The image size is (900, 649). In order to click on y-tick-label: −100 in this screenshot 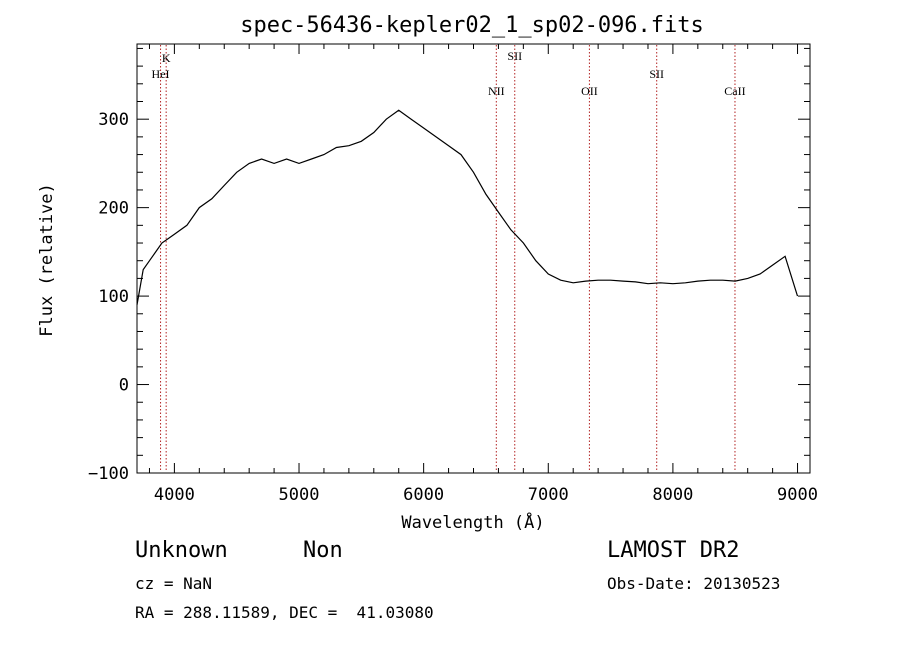, I will do `click(108, 474)`.